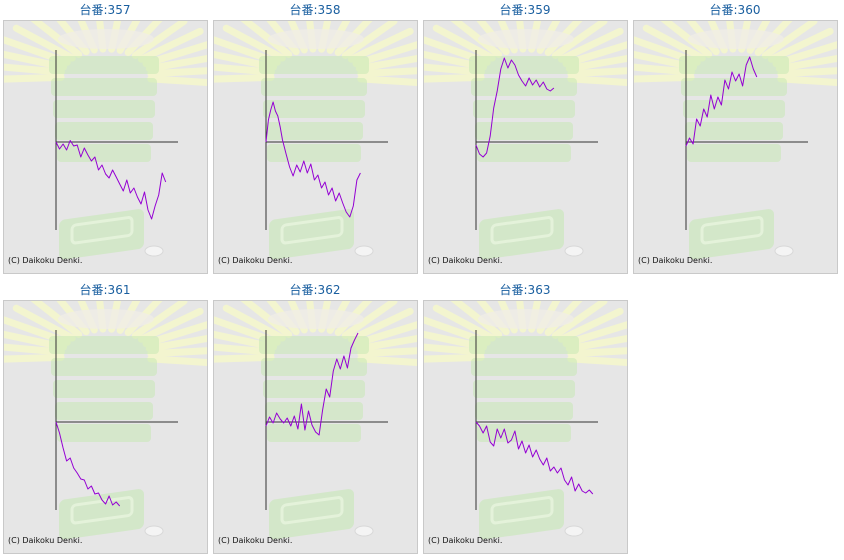 The width and height of the screenshot is (844, 560). Describe the element at coordinates (735, 10) in the screenshot. I see `machine-number-title: 台番:360` at that location.